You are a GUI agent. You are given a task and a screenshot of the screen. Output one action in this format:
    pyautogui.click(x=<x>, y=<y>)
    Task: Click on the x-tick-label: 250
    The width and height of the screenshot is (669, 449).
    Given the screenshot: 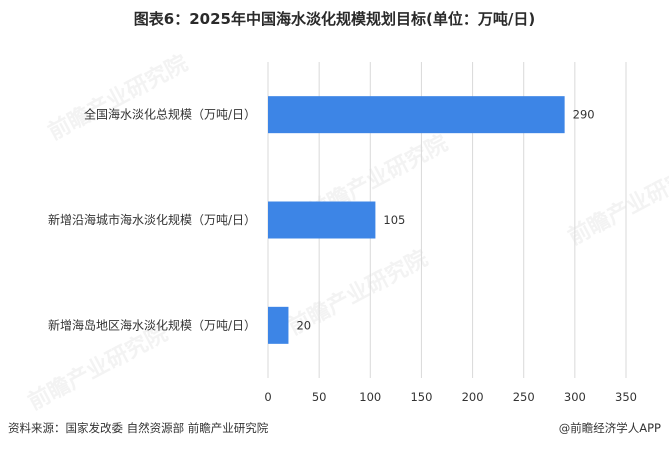 What is the action you would take?
    pyautogui.click(x=524, y=397)
    